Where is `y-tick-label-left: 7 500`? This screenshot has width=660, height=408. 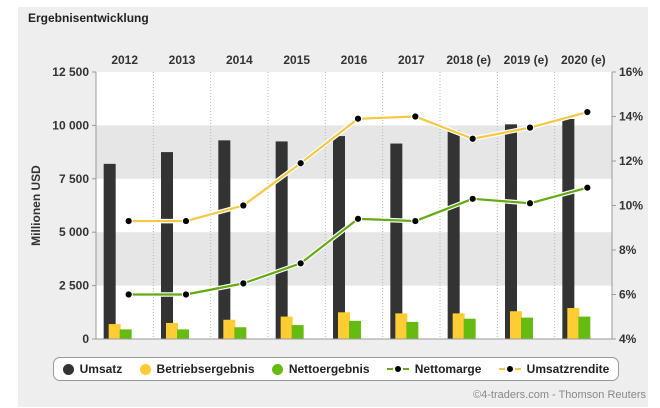
y-tick-label-left: 7 500 is located at coordinates (74, 179).